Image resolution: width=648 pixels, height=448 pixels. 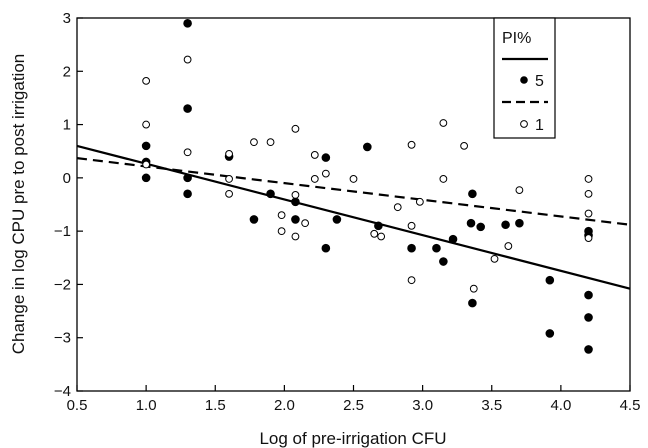 What do you see at coordinates (67, 18) in the screenshot?
I see `y-tick-label: 3` at bounding box center [67, 18].